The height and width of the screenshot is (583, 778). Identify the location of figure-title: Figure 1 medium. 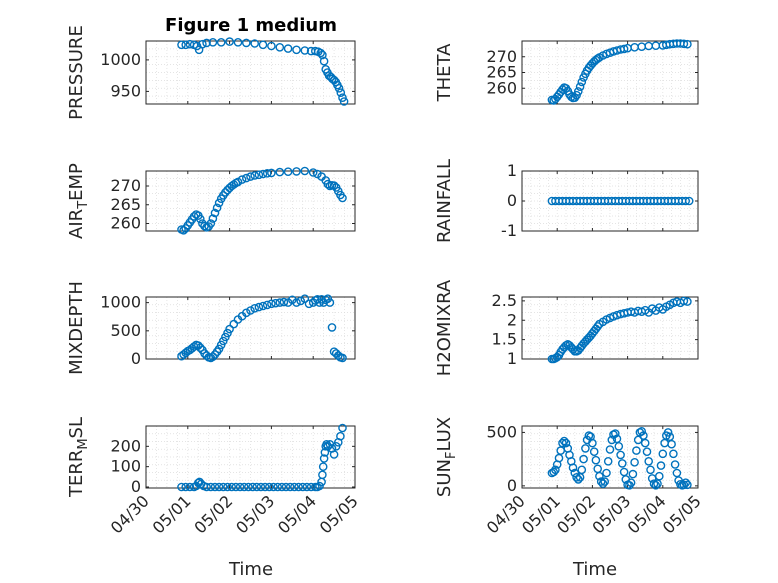
(251, 25).